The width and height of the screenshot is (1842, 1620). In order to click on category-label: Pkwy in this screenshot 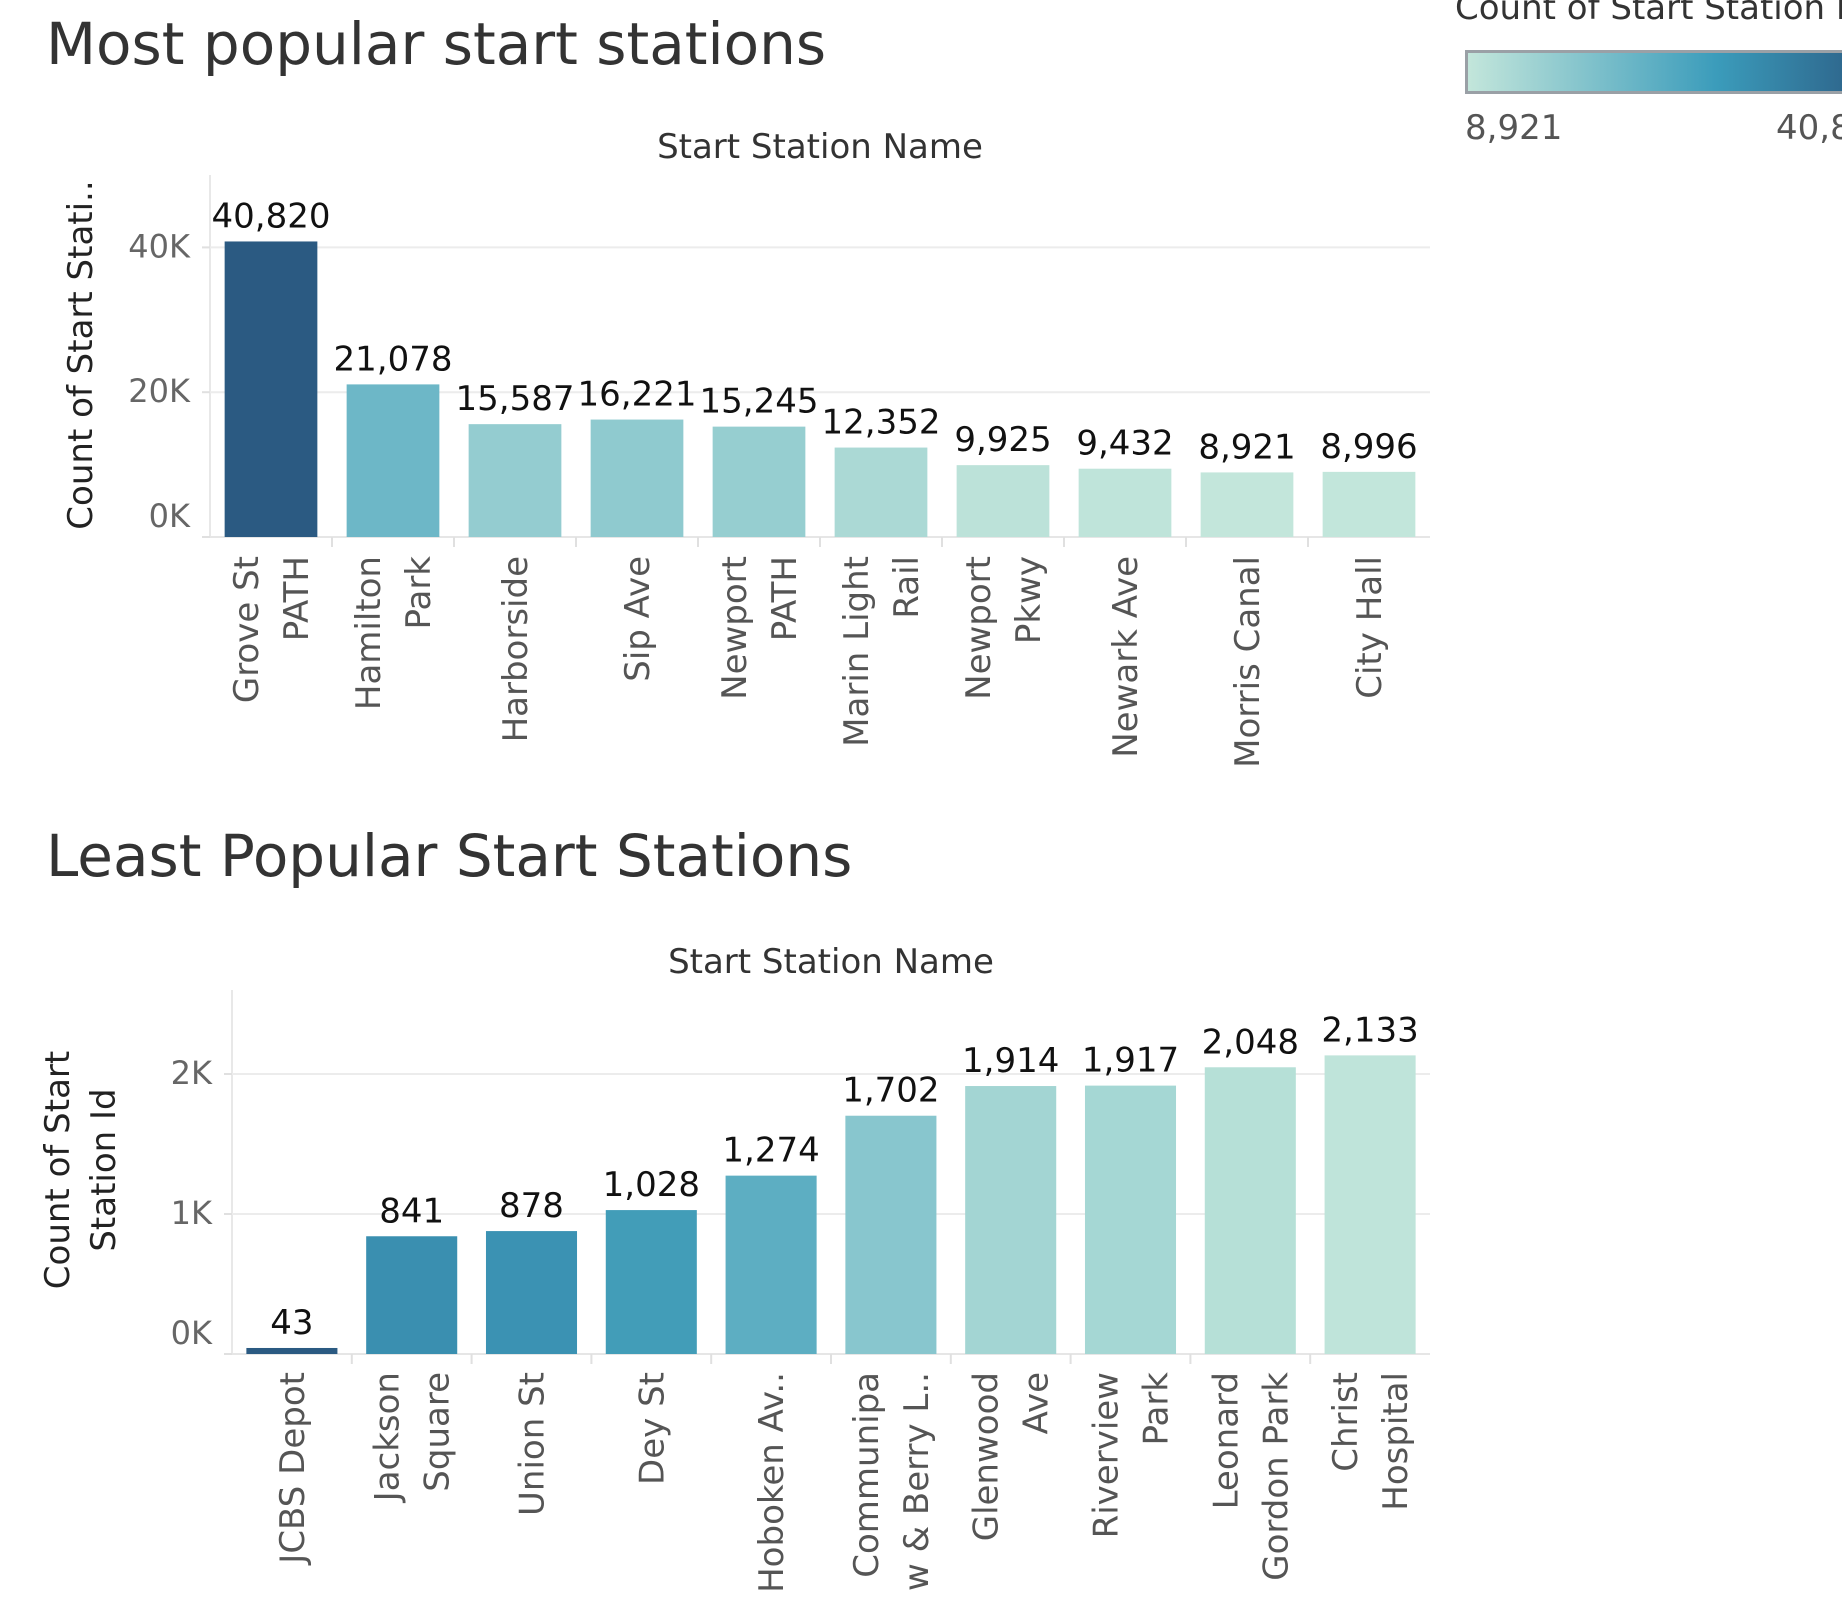, I will do `click(1029, 600)`.